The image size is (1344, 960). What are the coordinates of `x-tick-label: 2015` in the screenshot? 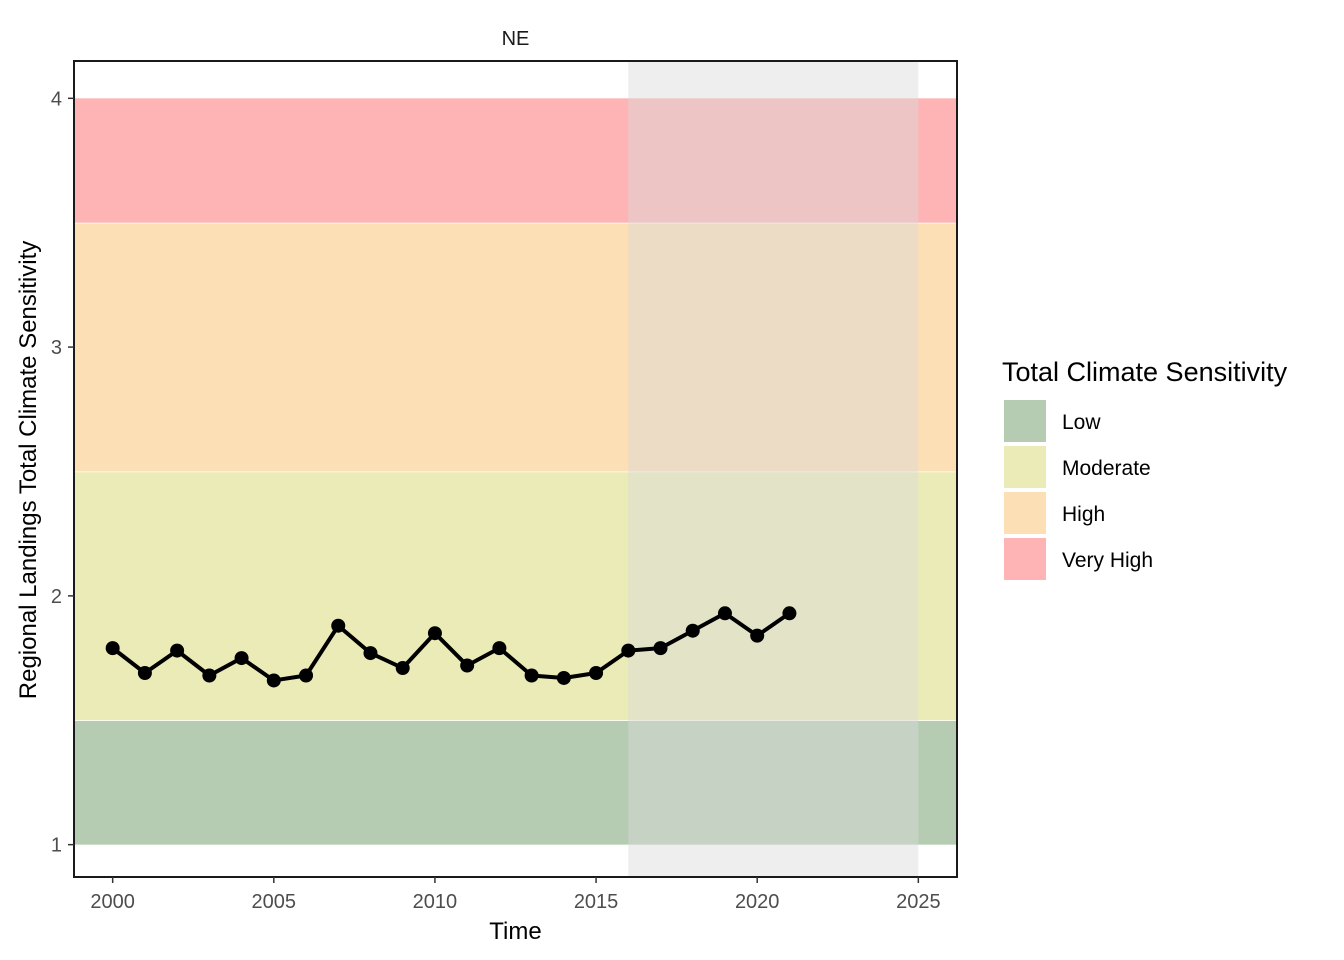 It's located at (596, 902).